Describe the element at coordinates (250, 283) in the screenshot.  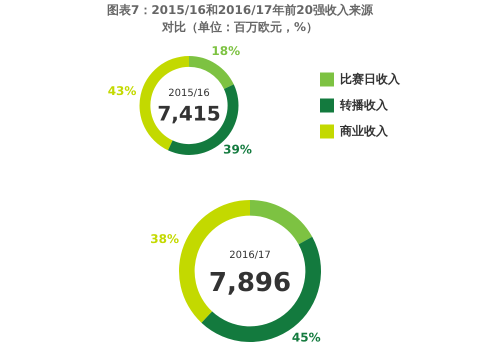
I see `text: 7,896` at that location.